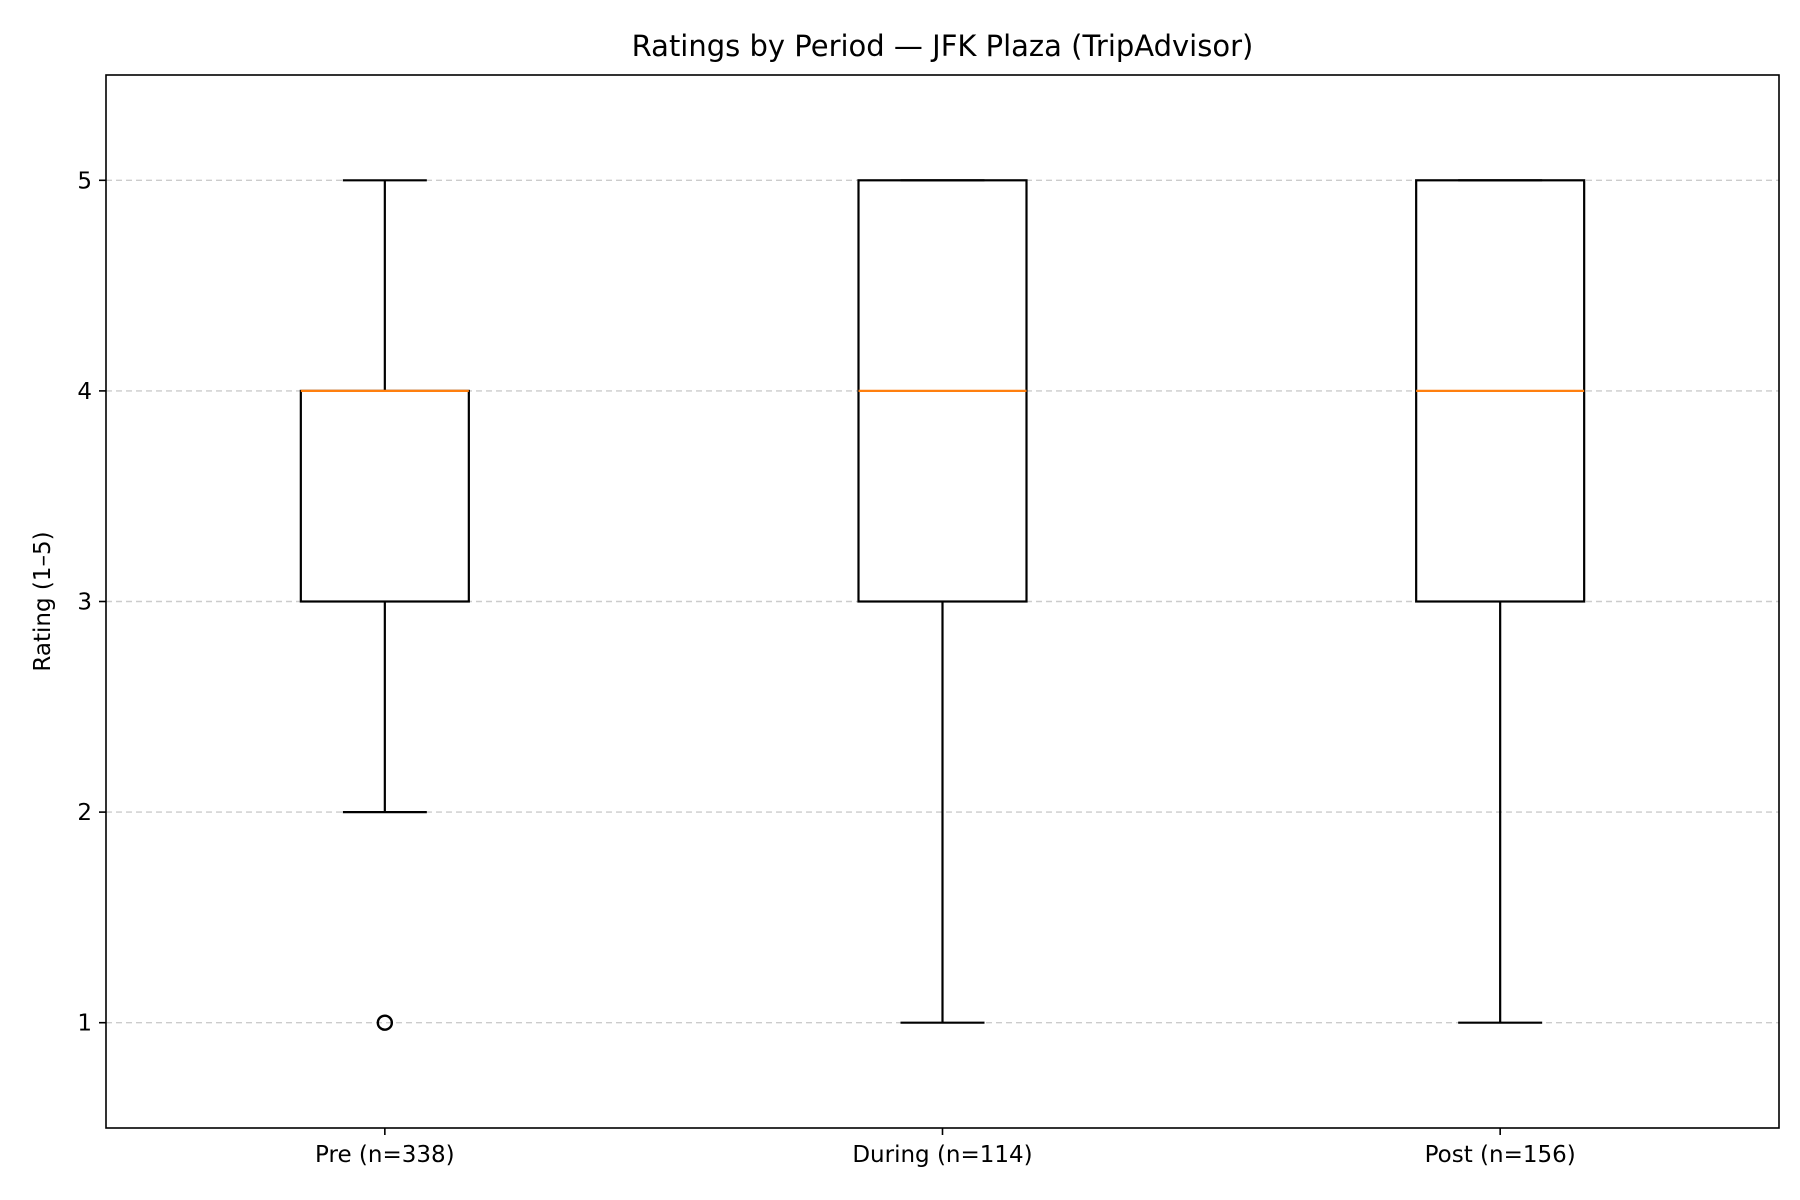  What do you see at coordinates (385, 1155) in the screenshot?
I see `x-tick-label: Pre (n=338)` at bounding box center [385, 1155].